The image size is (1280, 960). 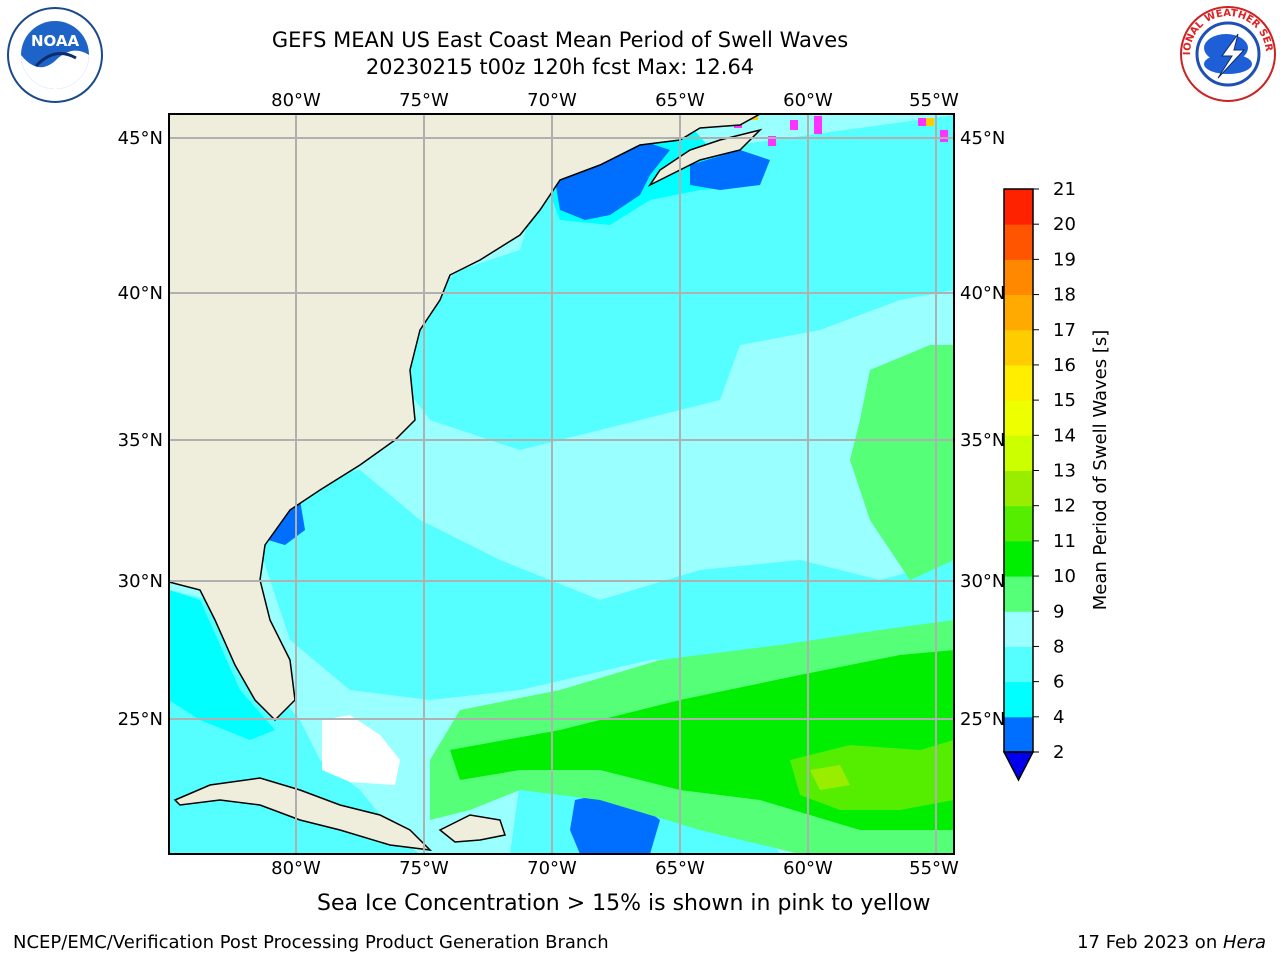 I want to click on lat-label-left: 35°N, so click(x=140, y=440).